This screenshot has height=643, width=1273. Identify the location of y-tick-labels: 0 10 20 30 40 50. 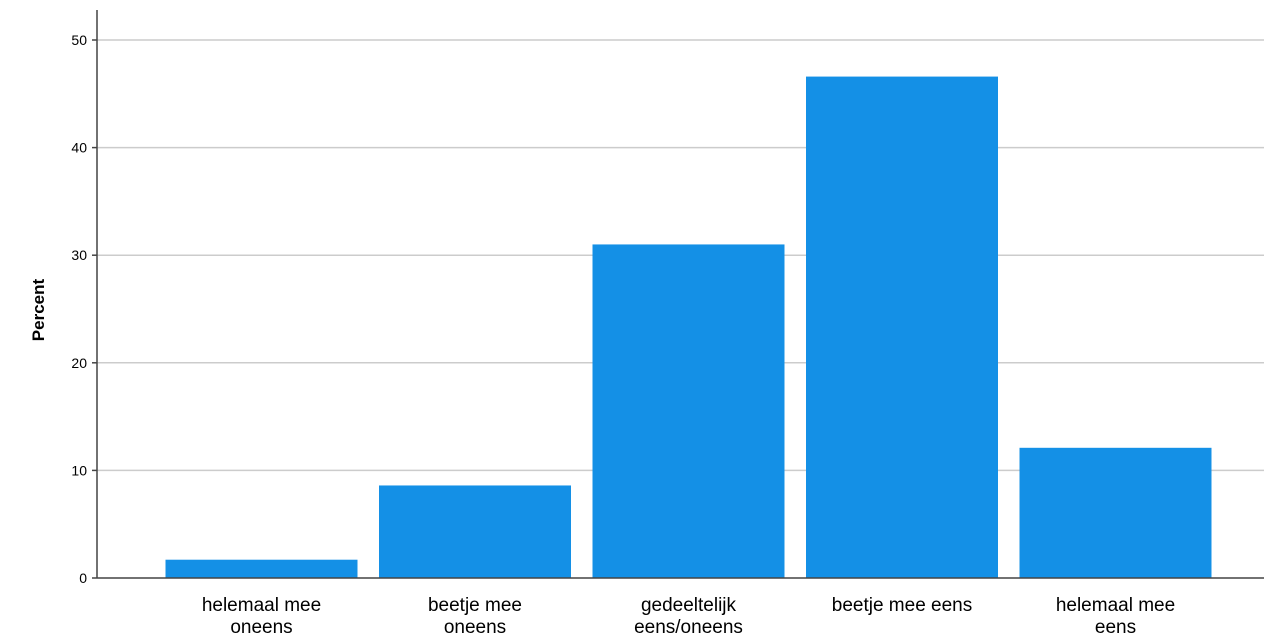
(84, 309).